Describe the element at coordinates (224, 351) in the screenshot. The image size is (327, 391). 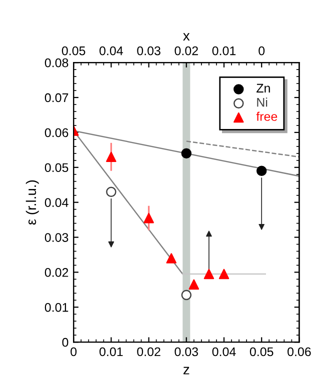
I see `x-tick-label: 0.04` at that location.